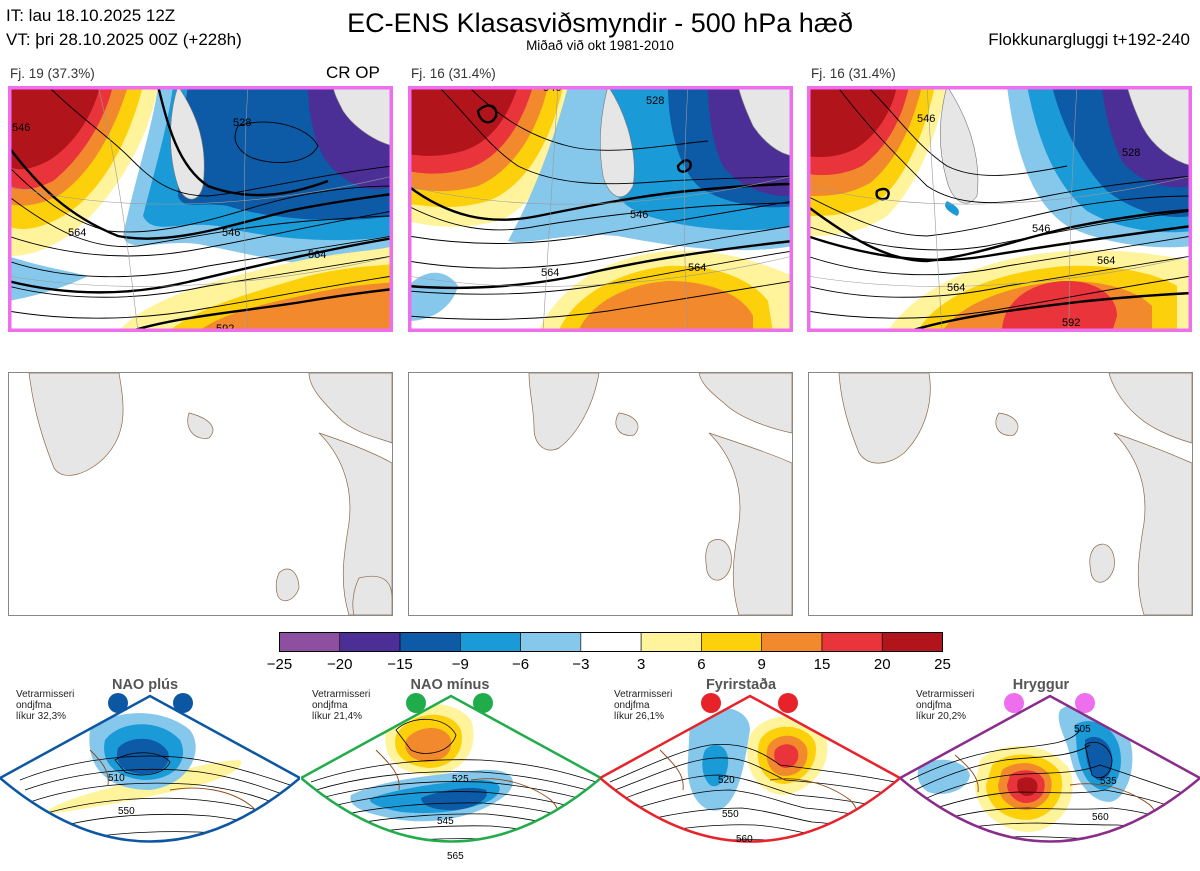  I want to click on regime-info-line: líkur 26,1%, so click(639, 716).